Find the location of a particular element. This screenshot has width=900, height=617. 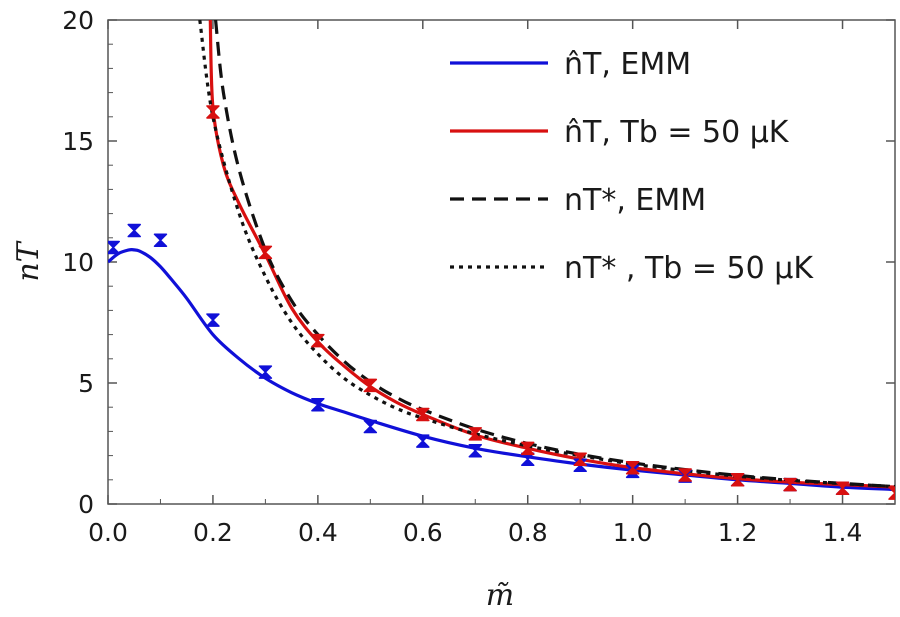

legend-entry: nT* , Tb = 50 μK is located at coordinates (632, 268).